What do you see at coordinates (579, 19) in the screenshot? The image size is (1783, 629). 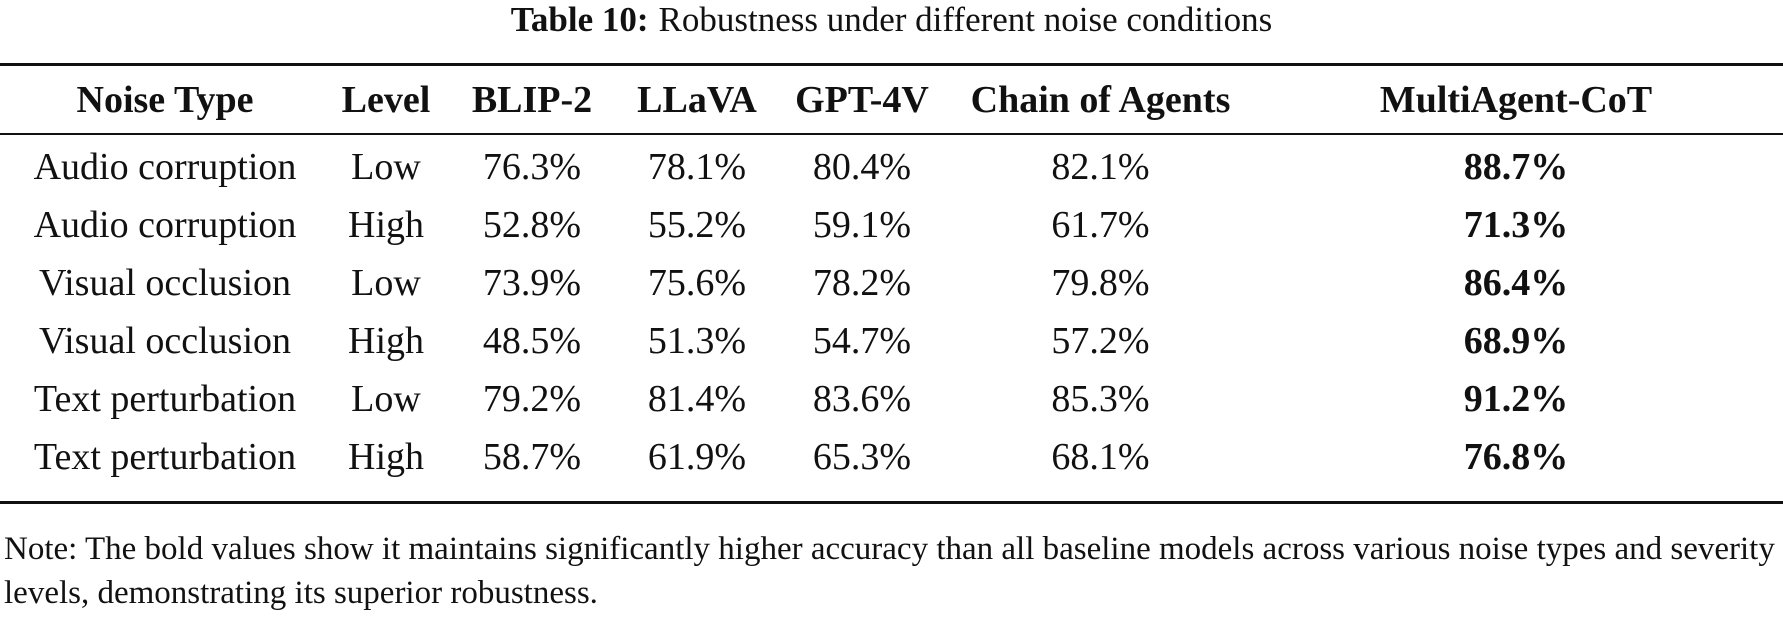 I see `table-caption-label: Table 10:` at bounding box center [579, 19].